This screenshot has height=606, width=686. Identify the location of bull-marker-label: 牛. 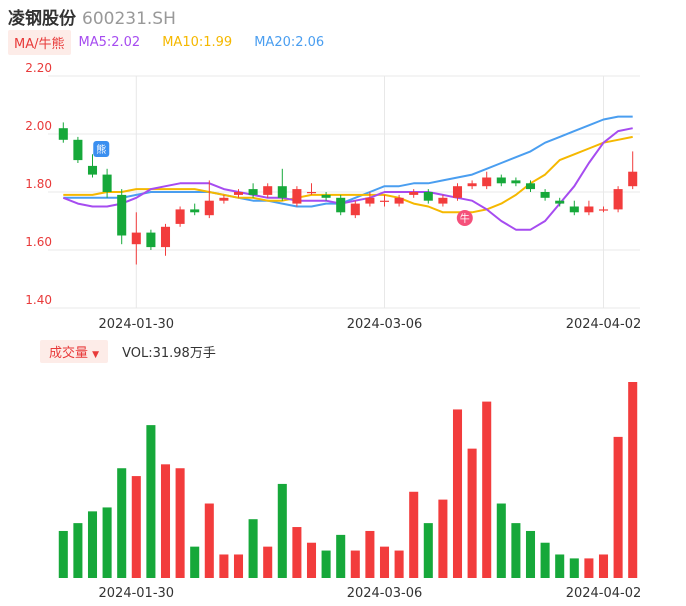
(465, 218).